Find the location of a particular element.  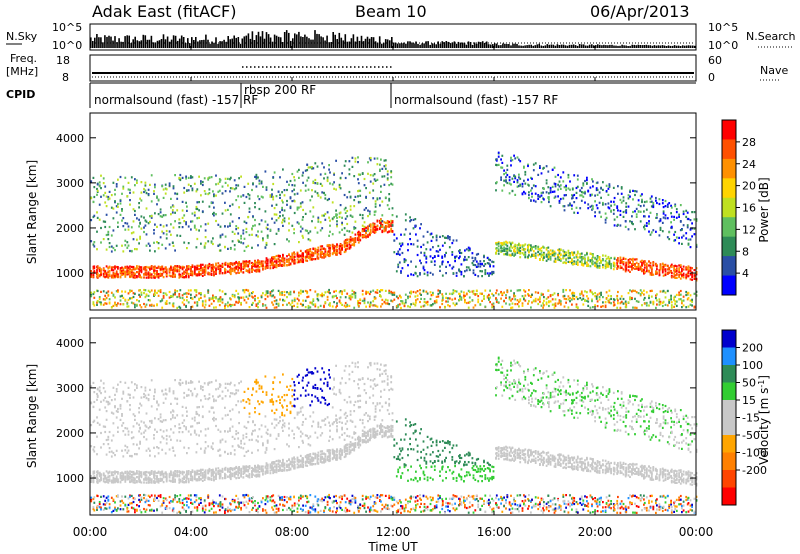

noise-right-tick-top: 10^5 is located at coordinates (723, 27).